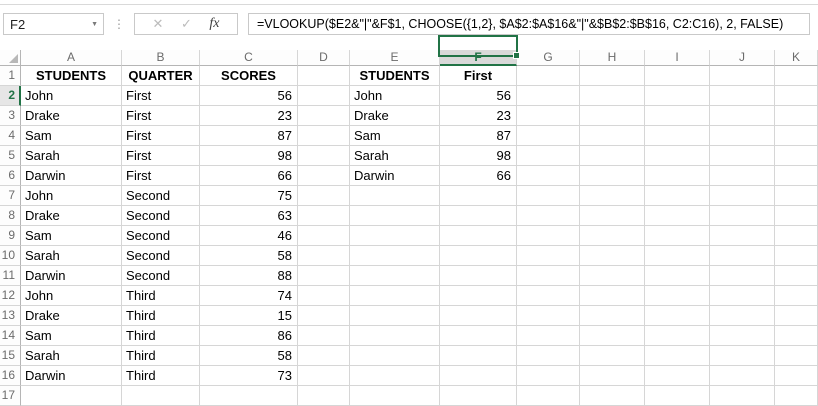  I want to click on cell-B14: Third, so click(161, 336).